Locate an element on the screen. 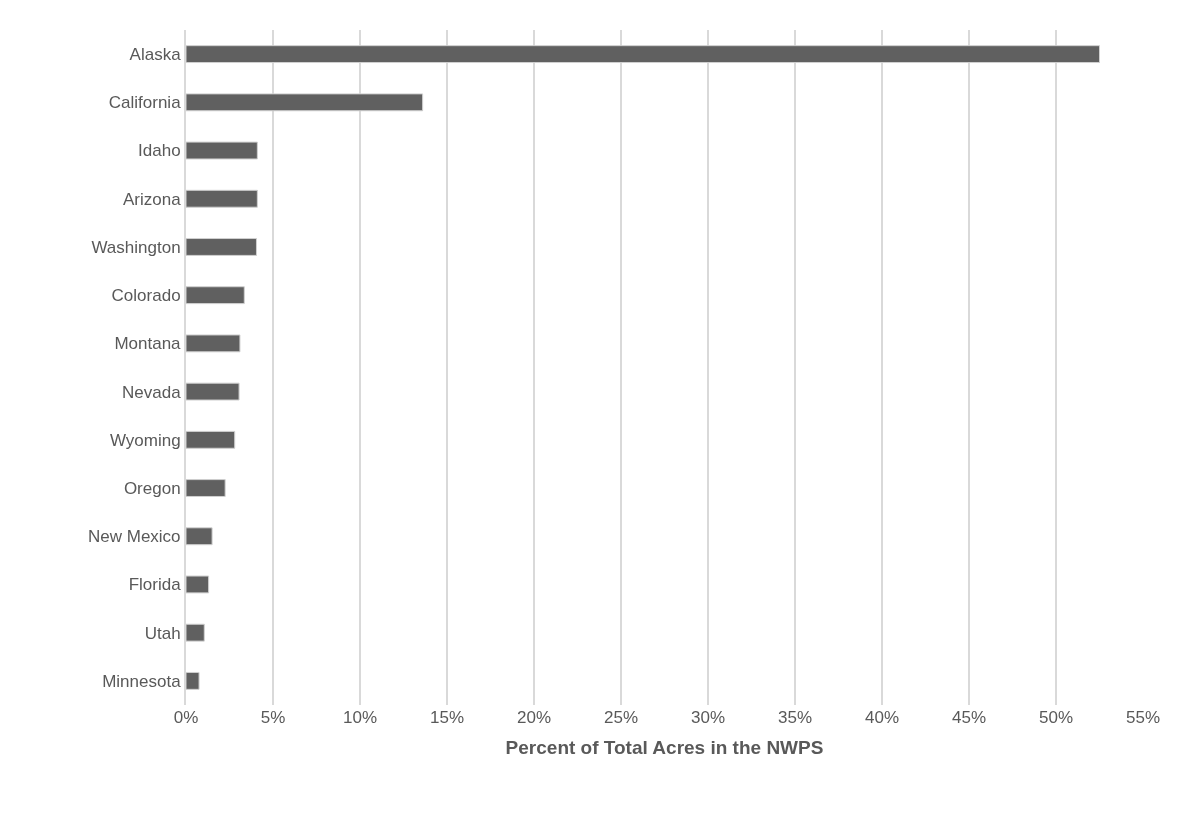  y-tick-label: Minnesota is located at coordinates (142, 681).